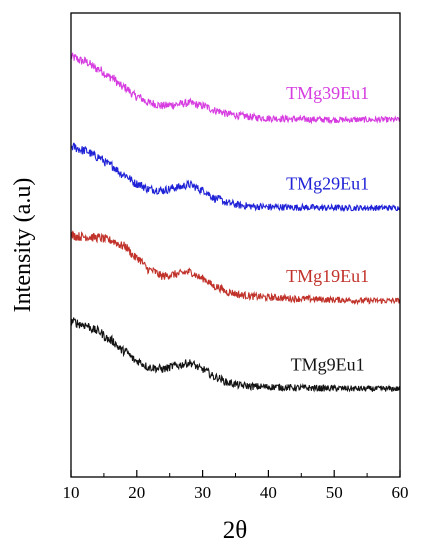 This screenshot has height=550, width=426. Describe the element at coordinates (334, 492) in the screenshot. I see `x-tick-label: 50` at that location.